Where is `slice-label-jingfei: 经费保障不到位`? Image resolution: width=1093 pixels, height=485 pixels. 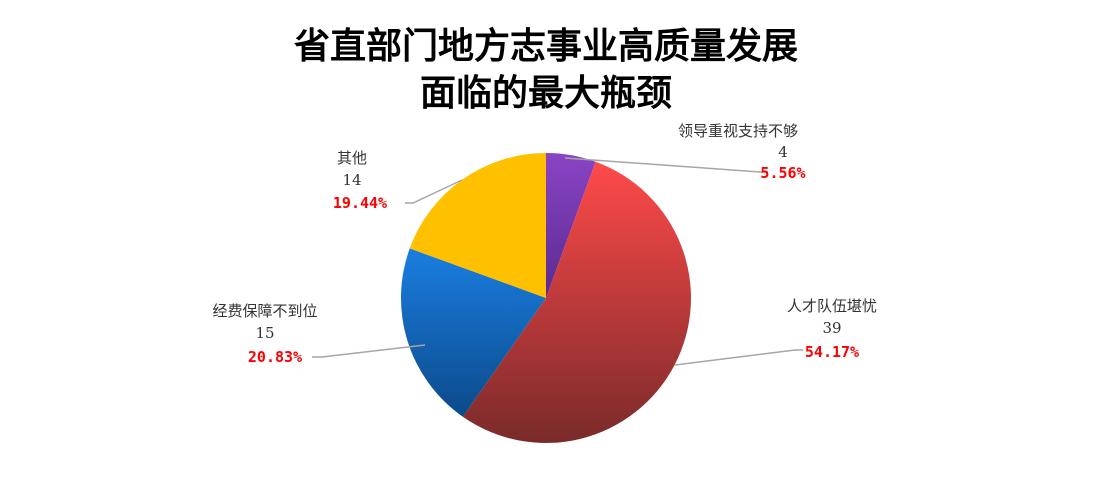
slice-label-jingfei: 经费保障不到位 is located at coordinates (264, 311).